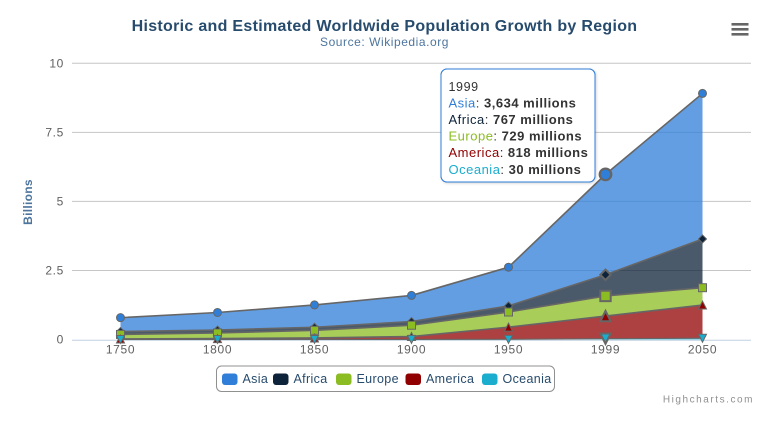  What do you see at coordinates (450, 379) in the screenshot?
I see `svg-text: America` at bounding box center [450, 379].